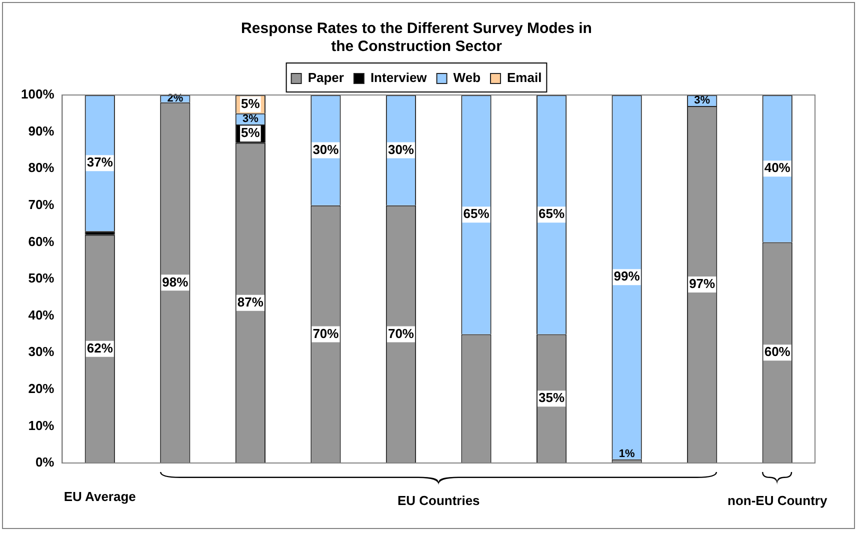 This screenshot has width=859, height=533. Describe the element at coordinates (41, 278) in the screenshot. I see `y-tick-label: 50%` at that location.